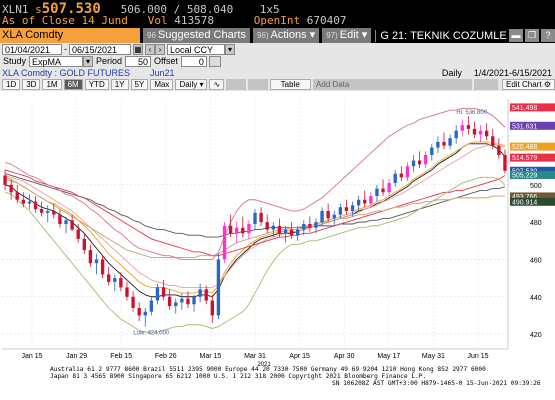  I want to click on help-icon: ?, so click(548, 35).